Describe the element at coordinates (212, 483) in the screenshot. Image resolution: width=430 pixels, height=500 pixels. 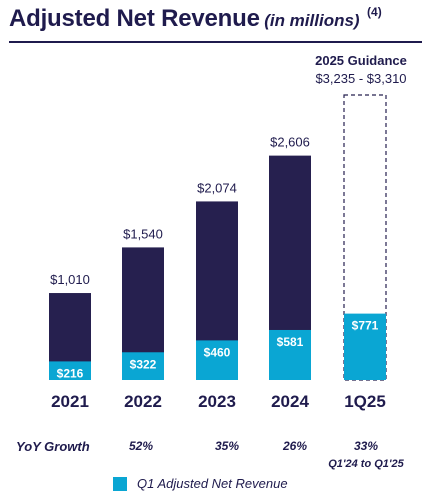
I see `legend-label: Q1 Adjusted Net Revenue` at that location.